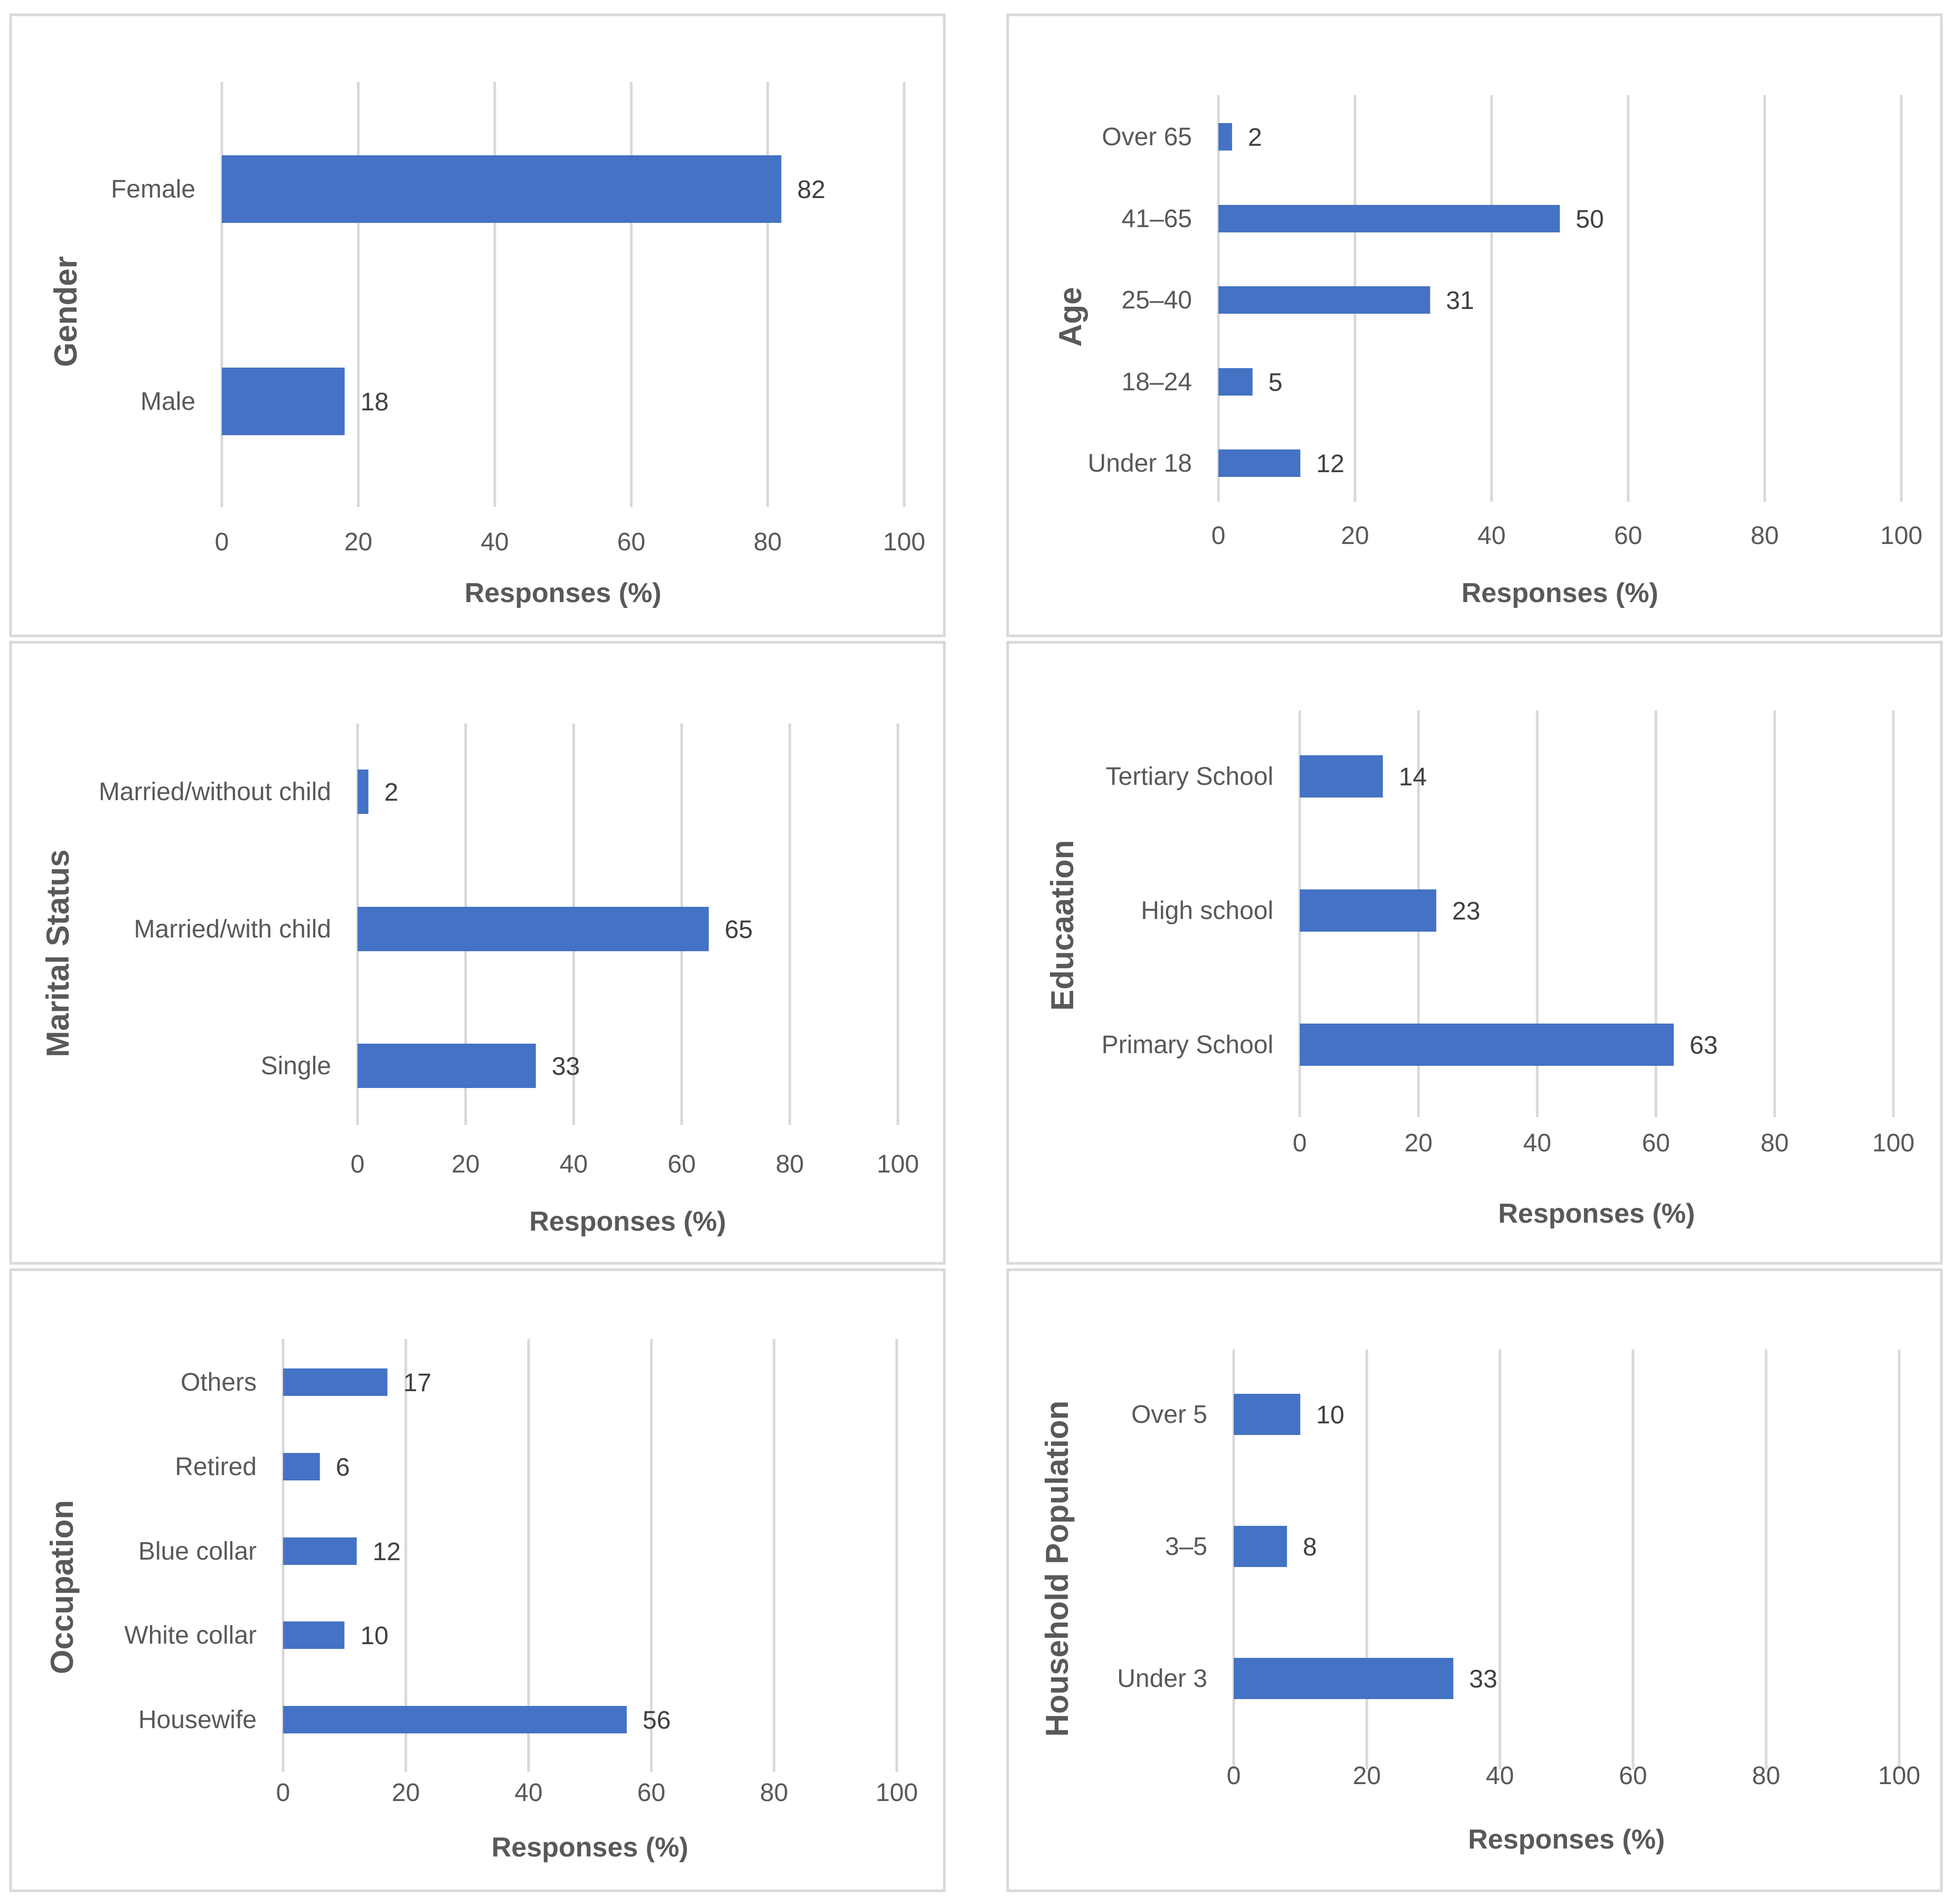 The image size is (1952, 1904). Describe the element at coordinates (1169, 1415) in the screenshot. I see `category-label: Over 5` at that location.